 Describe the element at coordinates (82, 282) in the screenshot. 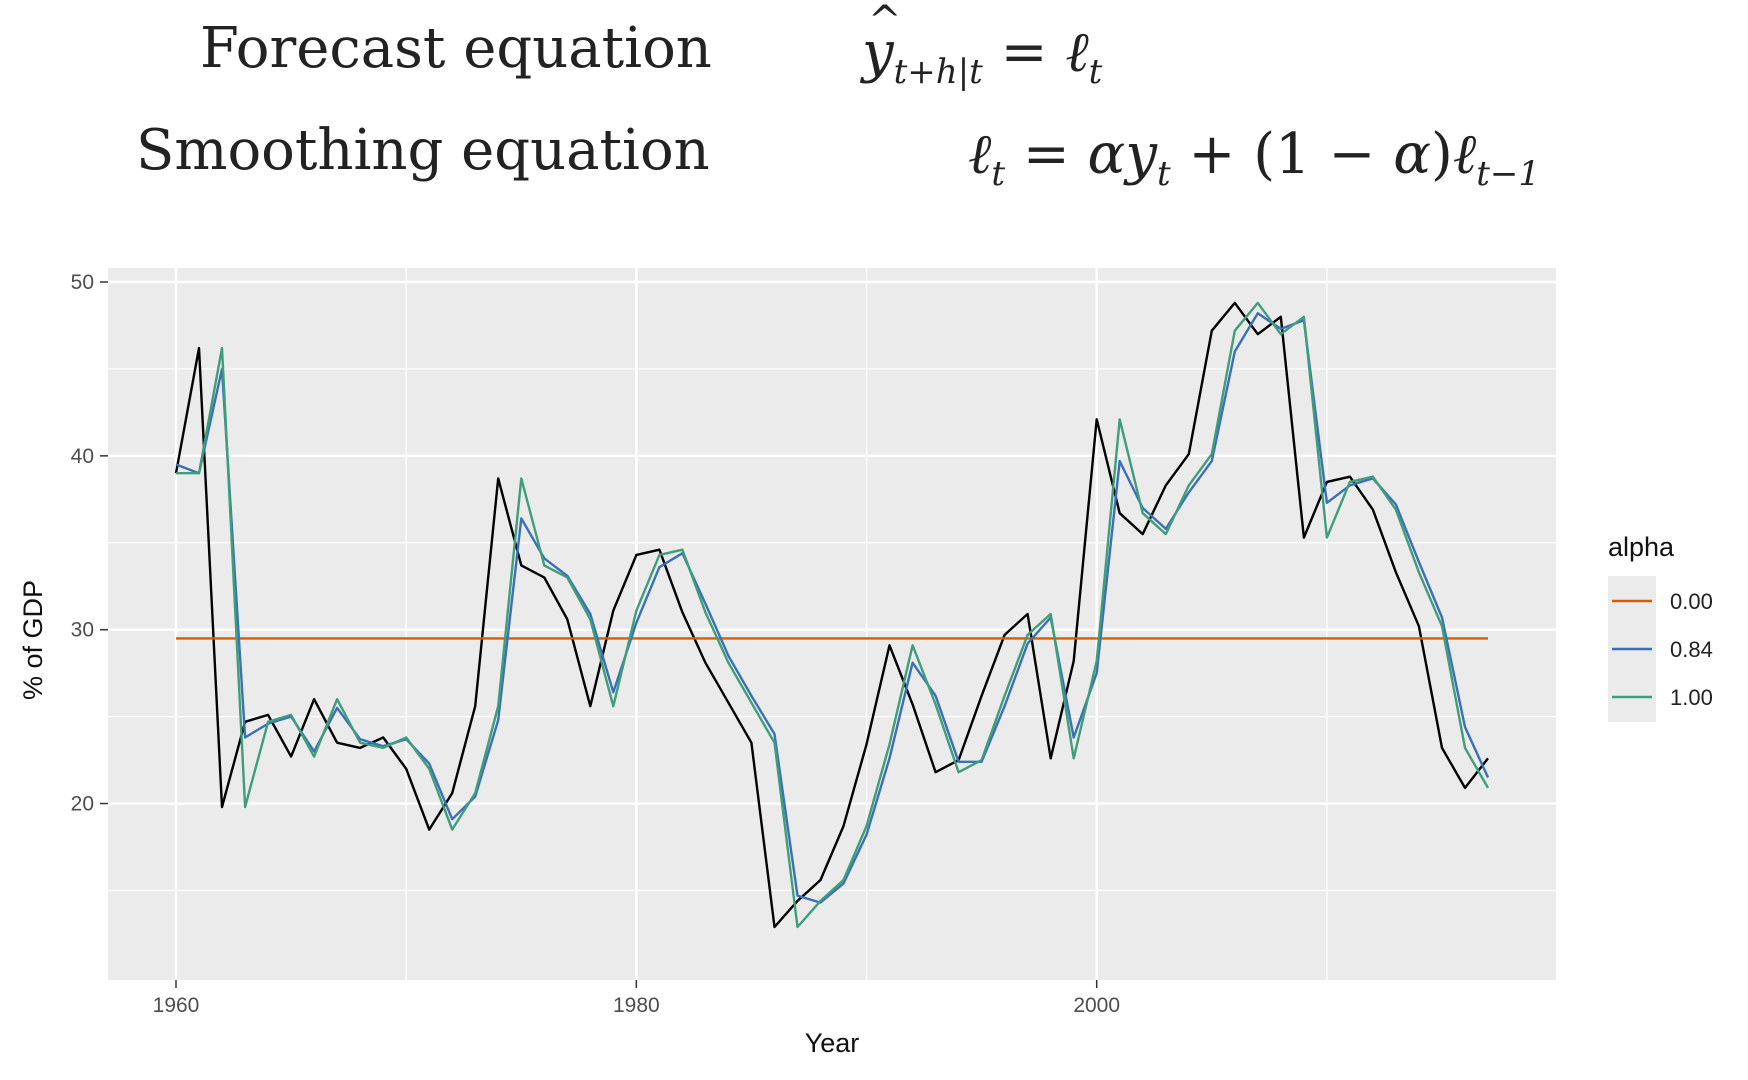

I see `y-tick-label: 50` at that location.